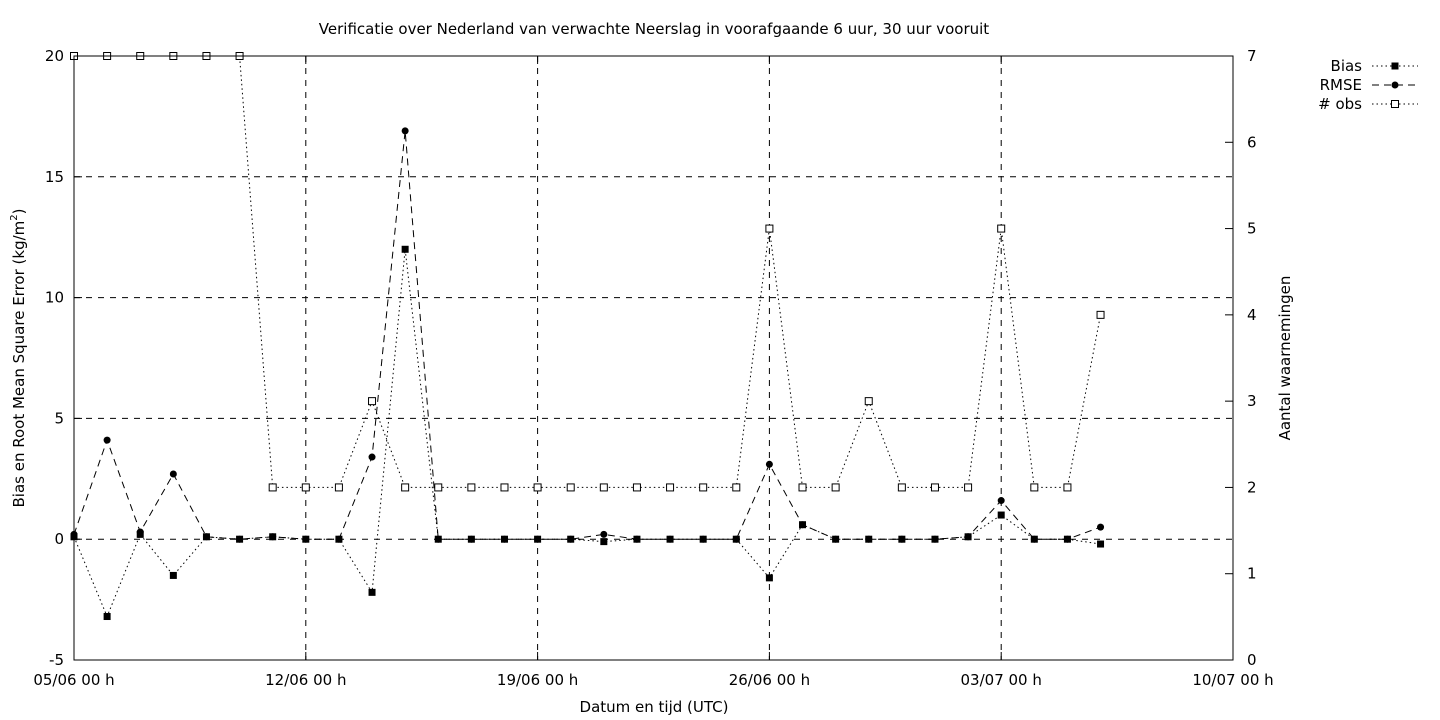 The width and height of the screenshot is (1440, 720). Describe the element at coordinates (1252, 401) in the screenshot. I see `y2-tick-label: 3` at that location.